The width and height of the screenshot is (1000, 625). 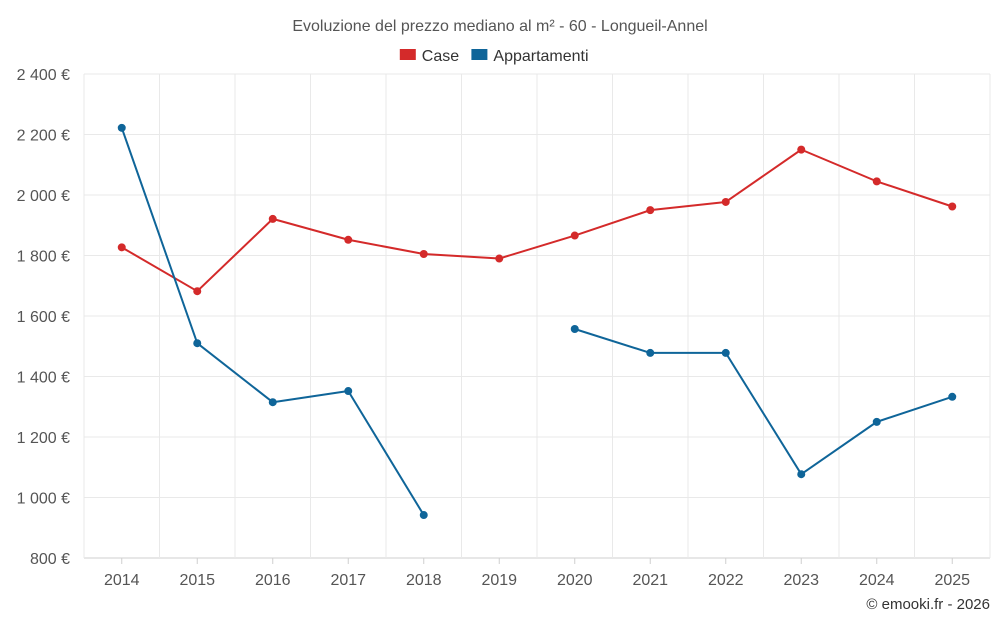 I want to click on y-tick-label: 2 000 €, so click(x=43, y=196).